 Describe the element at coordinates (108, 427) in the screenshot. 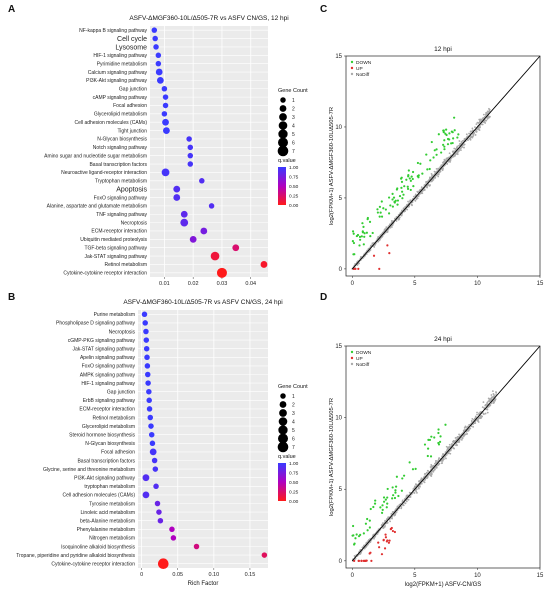

I see `category-label: Glycerolipid metabolism` at that location.